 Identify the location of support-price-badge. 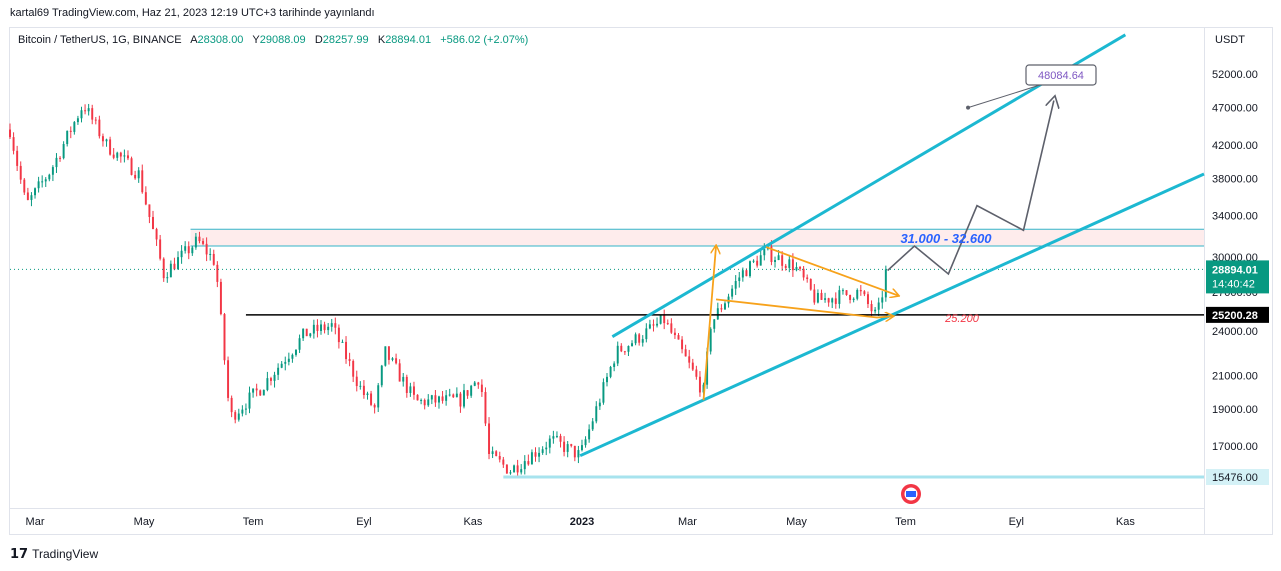
(1237, 314).